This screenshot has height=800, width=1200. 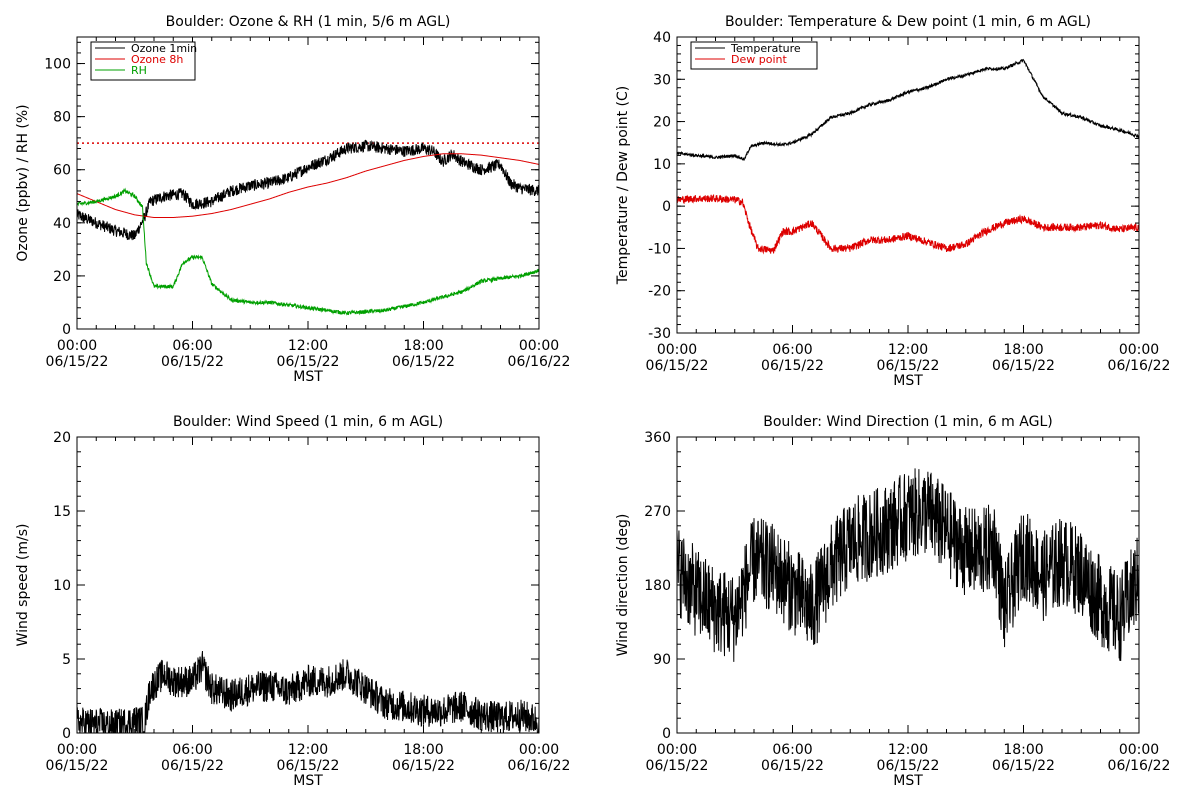 What do you see at coordinates (657, 512) in the screenshot?
I see `y-tick-label: 270` at bounding box center [657, 512].